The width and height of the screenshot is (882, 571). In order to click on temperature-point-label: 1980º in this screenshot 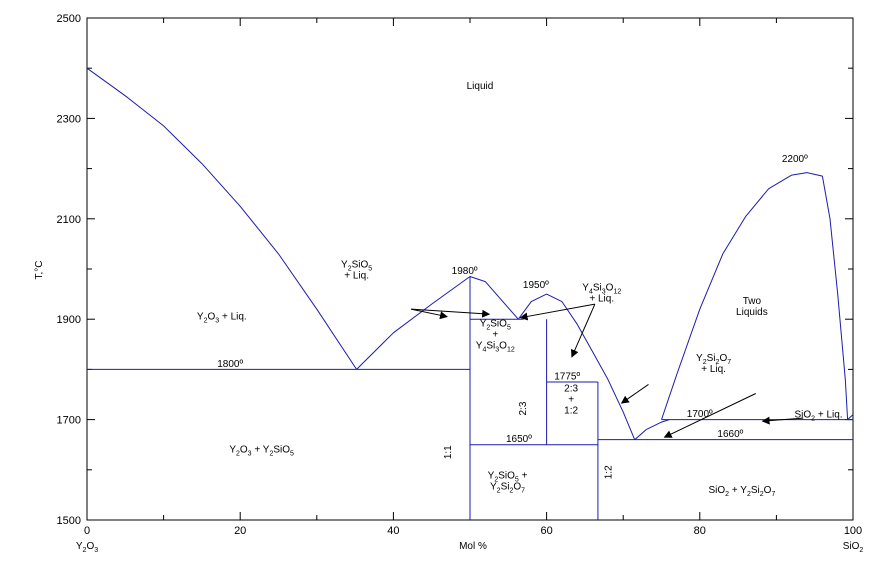, I will do `click(465, 271)`.